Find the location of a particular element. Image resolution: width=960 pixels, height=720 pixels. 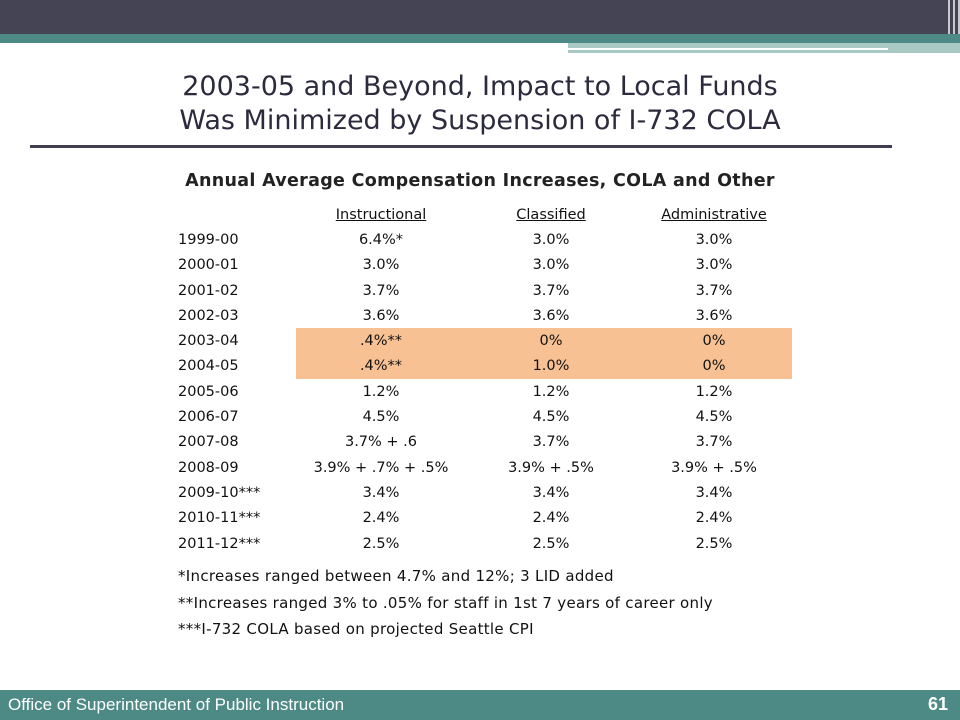

classified-cell: 4.5% is located at coordinates (551, 417).